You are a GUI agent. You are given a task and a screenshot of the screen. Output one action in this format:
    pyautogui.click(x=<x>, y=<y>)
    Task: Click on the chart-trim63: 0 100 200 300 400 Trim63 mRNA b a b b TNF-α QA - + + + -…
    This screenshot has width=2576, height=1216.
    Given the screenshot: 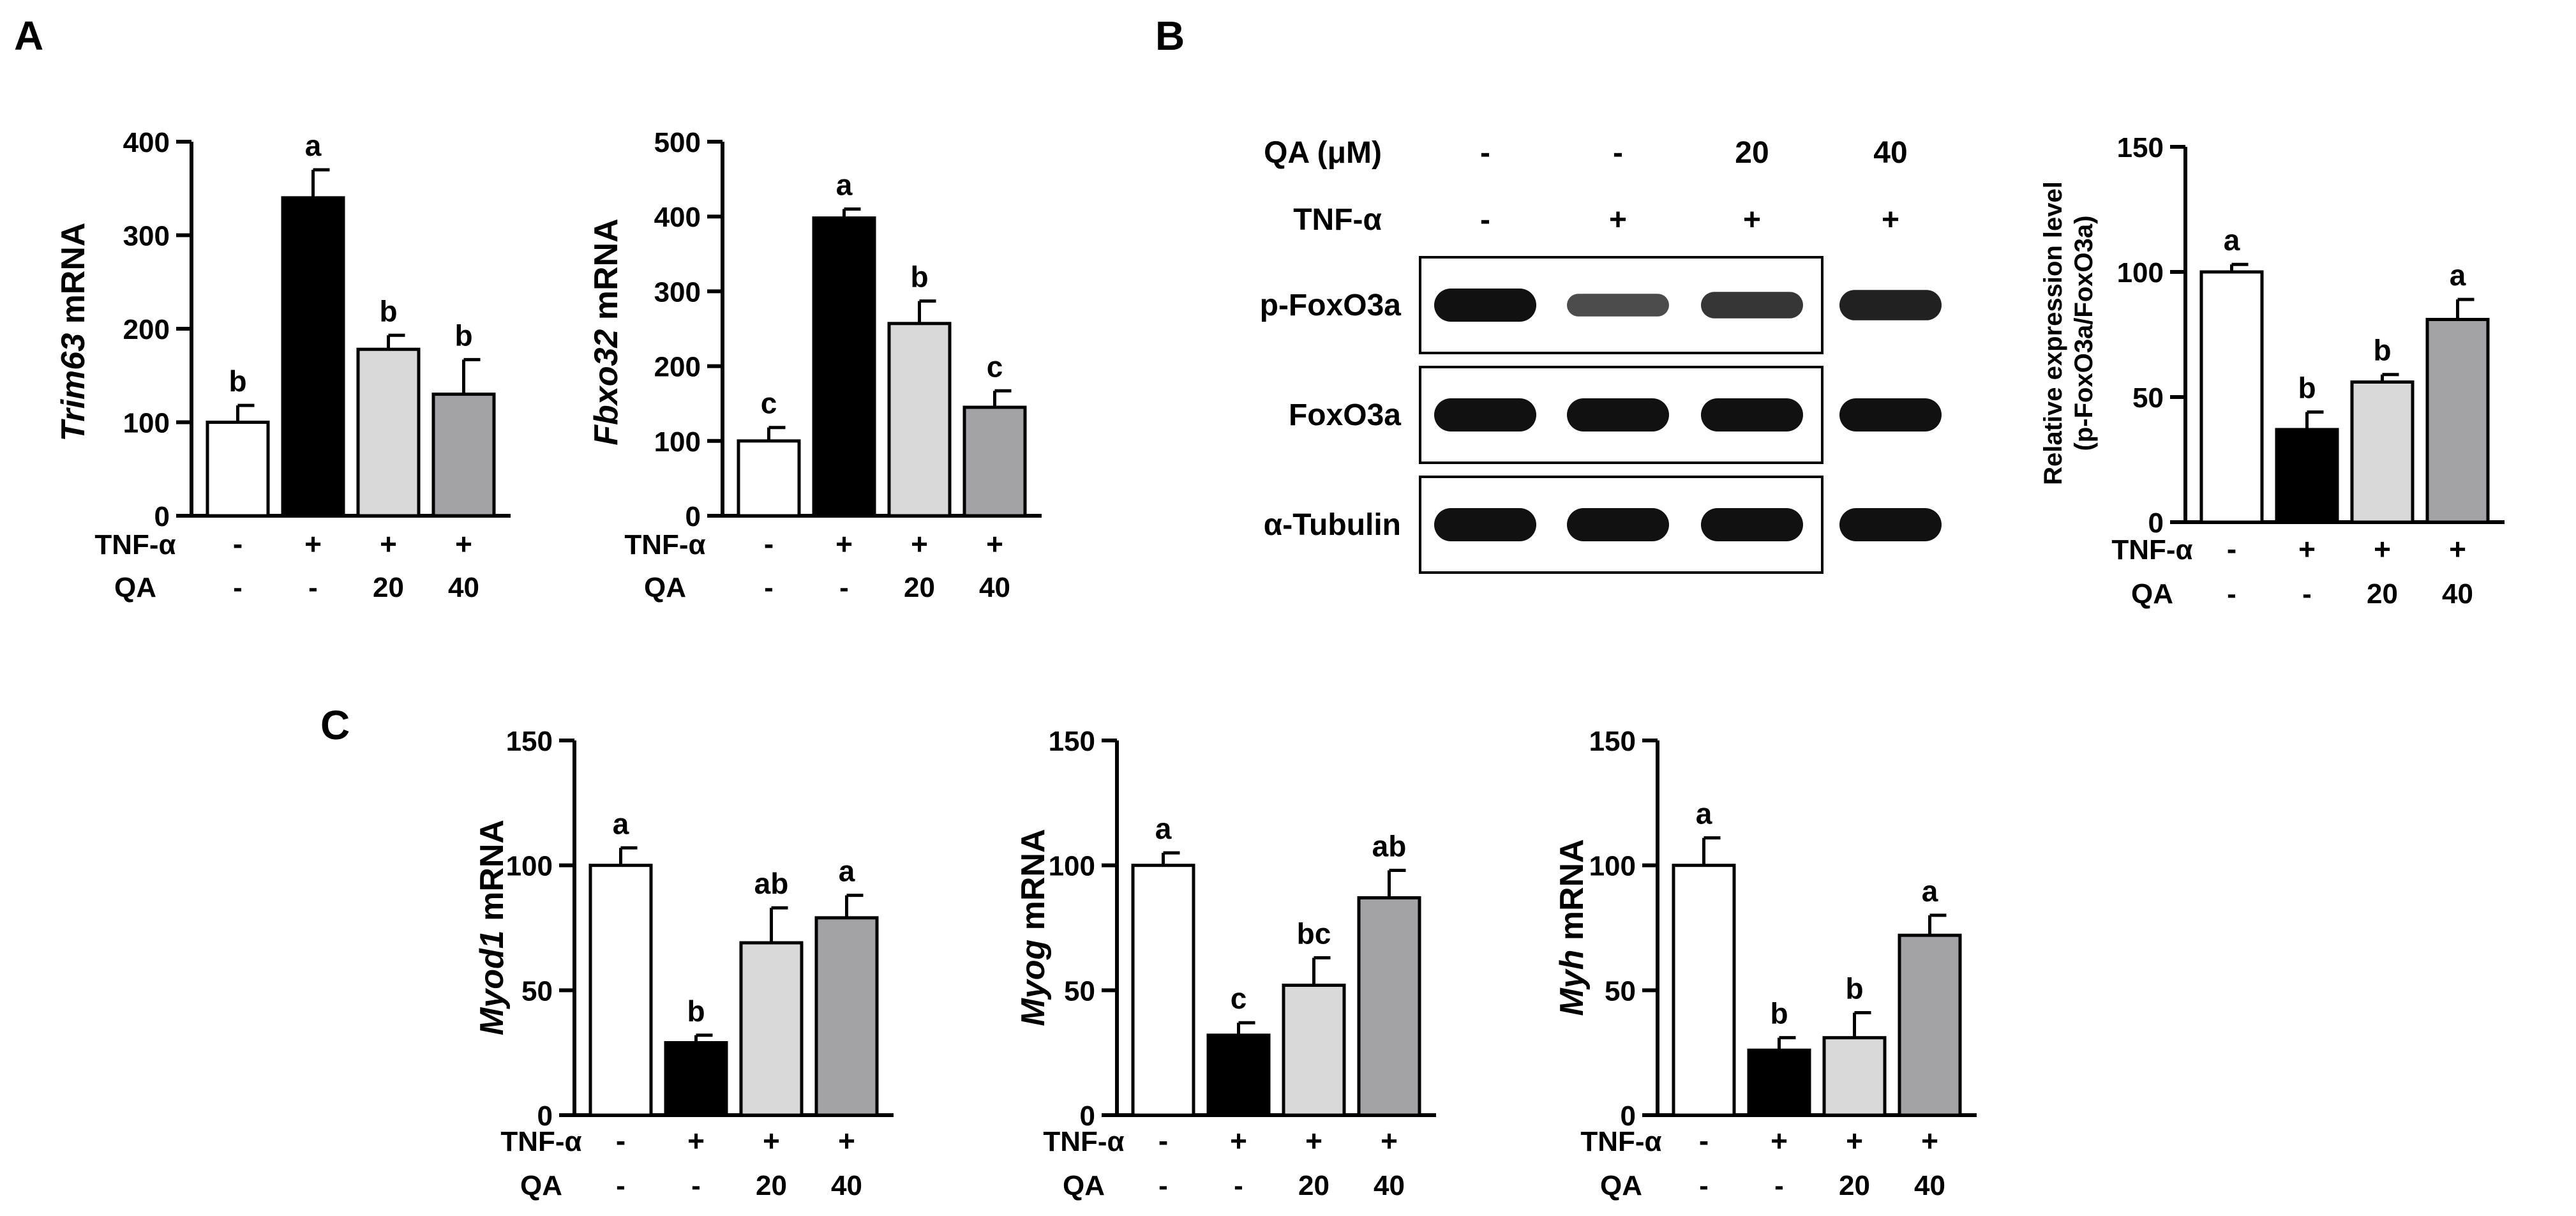 What is the action you would take?
    pyautogui.click(x=283, y=365)
    